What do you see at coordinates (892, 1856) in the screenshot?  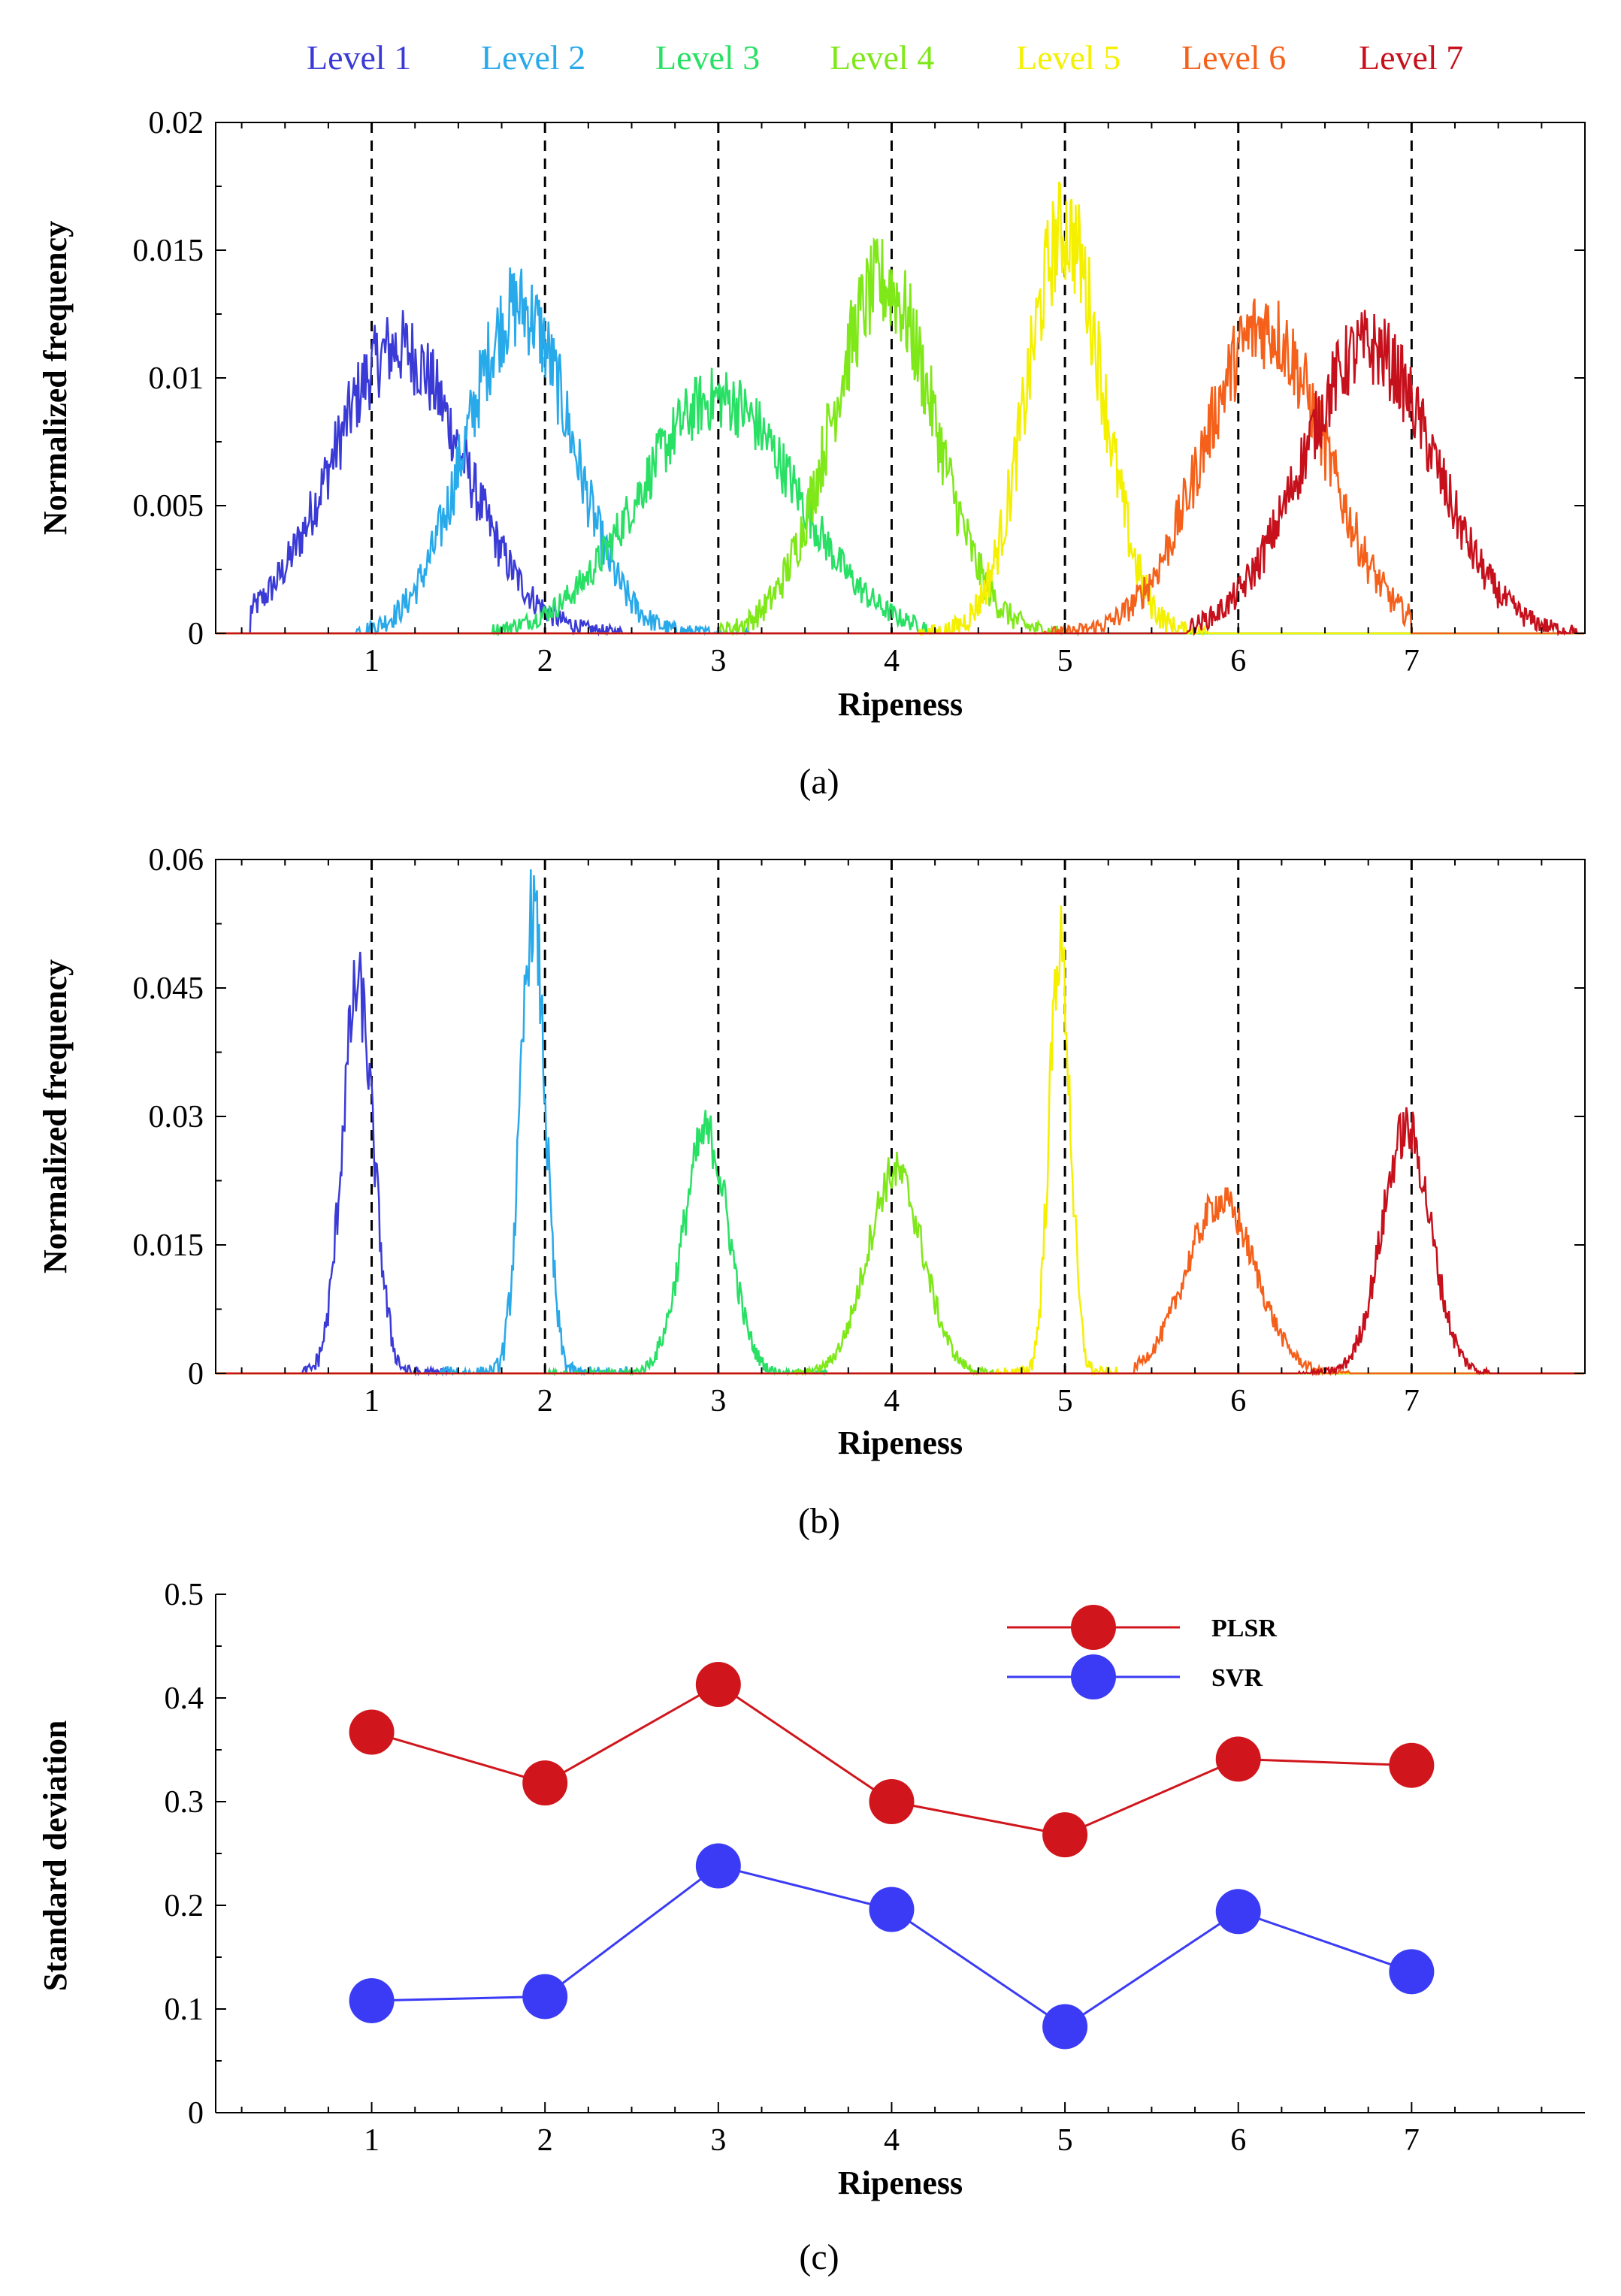 I see `series-lines-c` at bounding box center [892, 1856].